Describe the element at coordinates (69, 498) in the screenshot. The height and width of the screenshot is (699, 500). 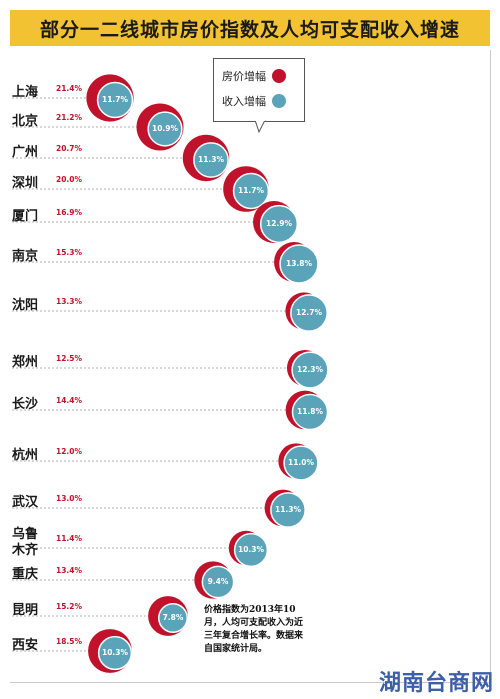
I see `price-value-label: 13.0%` at that location.